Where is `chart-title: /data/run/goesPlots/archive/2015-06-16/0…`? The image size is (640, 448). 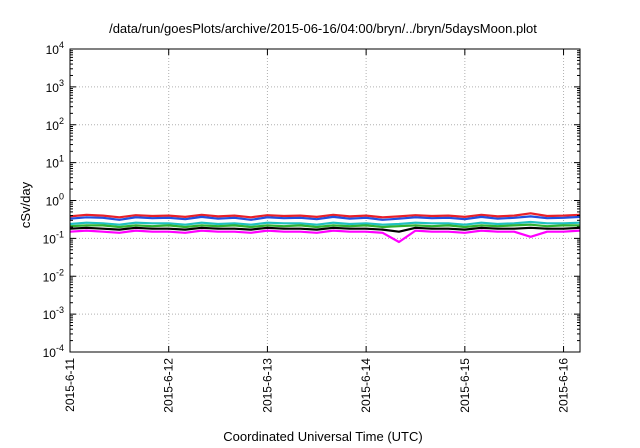
chart-title: /data/run/goesPlots/archive/2015-06-16/0… is located at coordinates (323, 28).